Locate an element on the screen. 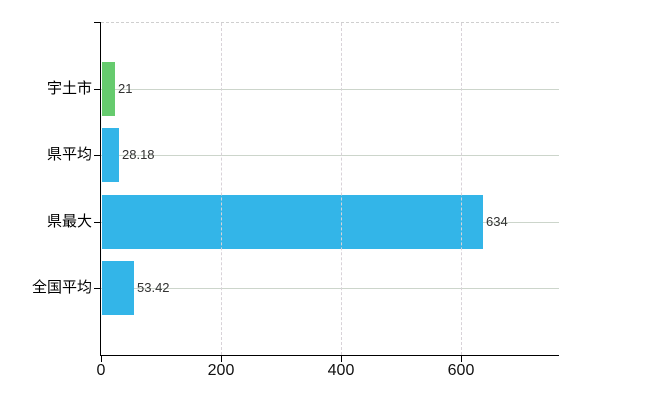 This screenshot has height=400, width=650. category-label: 県平均 is located at coordinates (69, 154).